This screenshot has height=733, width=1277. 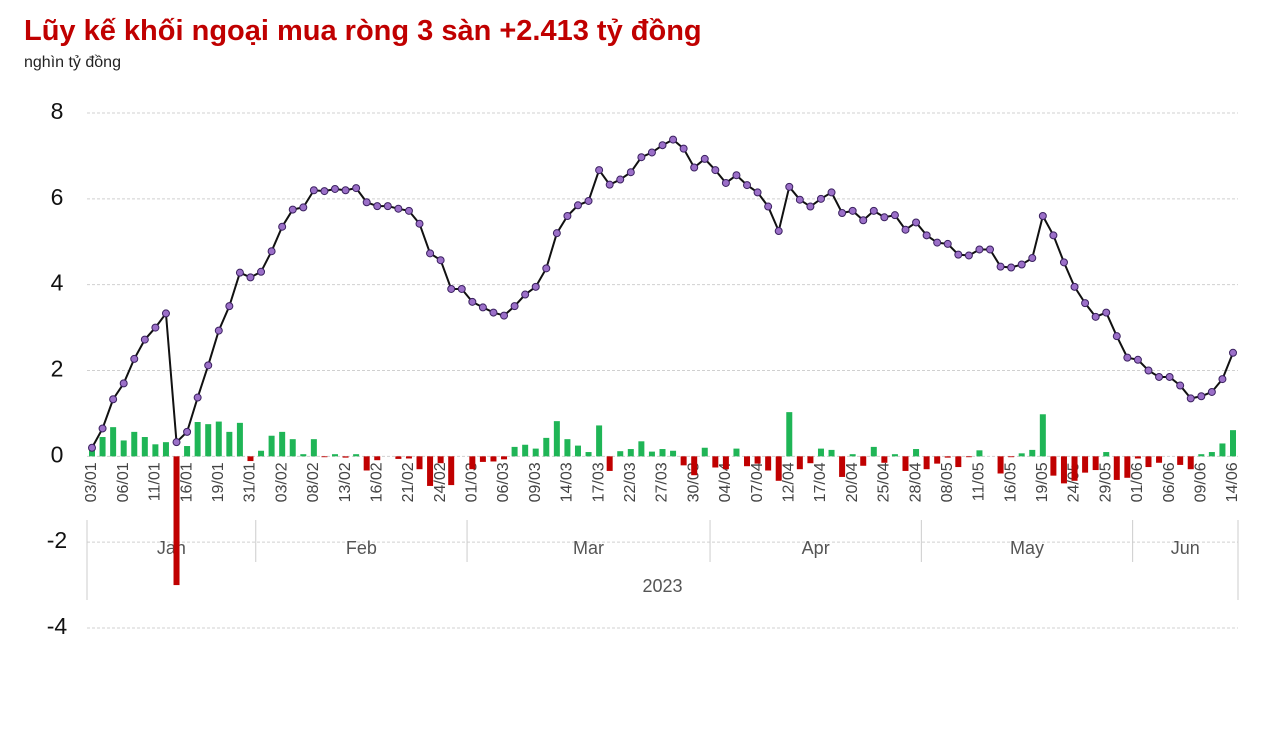 I want to click on x-tick-label: 17/03, so click(x=598, y=482).